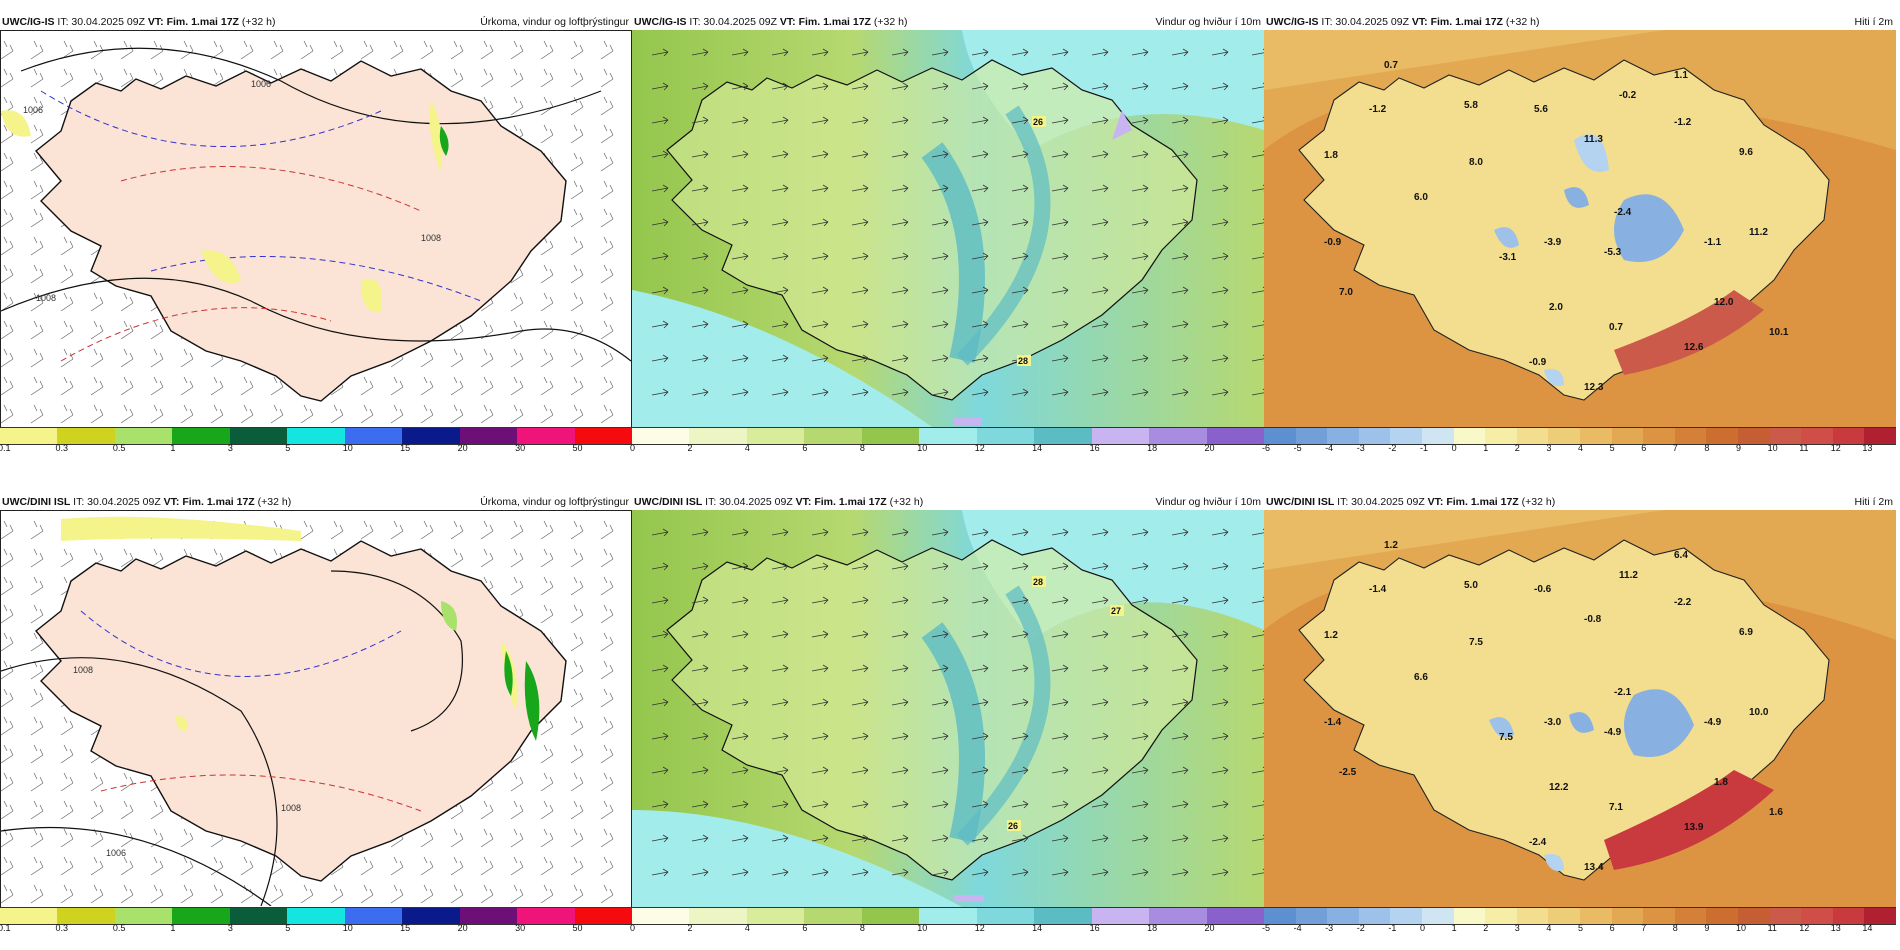 The width and height of the screenshot is (1900, 950). Describe the element at coordinates (1297, 448) in the screenshot. I see `legend-tick-label: -5` at that location.